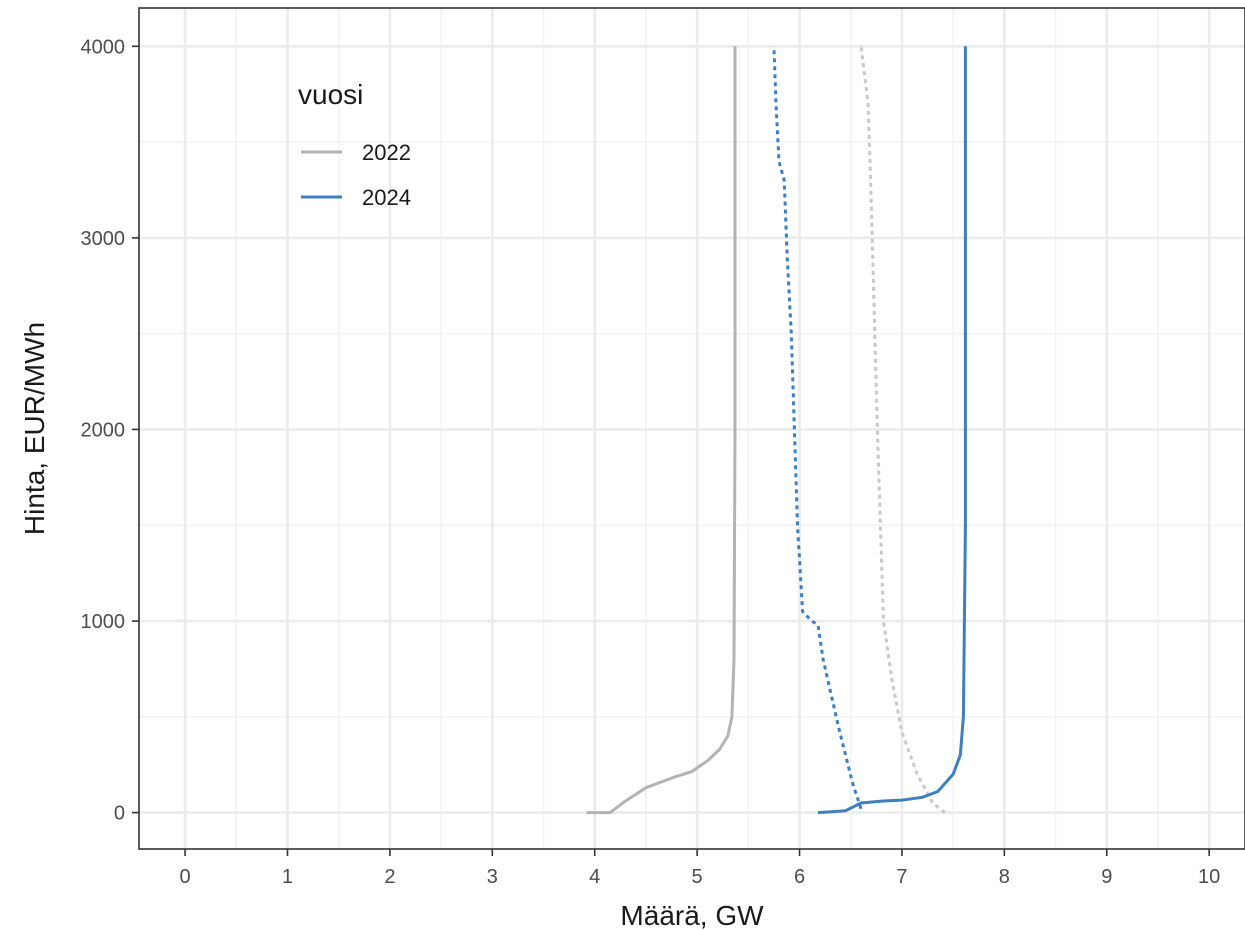  Describe the element at coordinates (697, 877) in the screenshot. I see `x-tick-label: 5` at that location.